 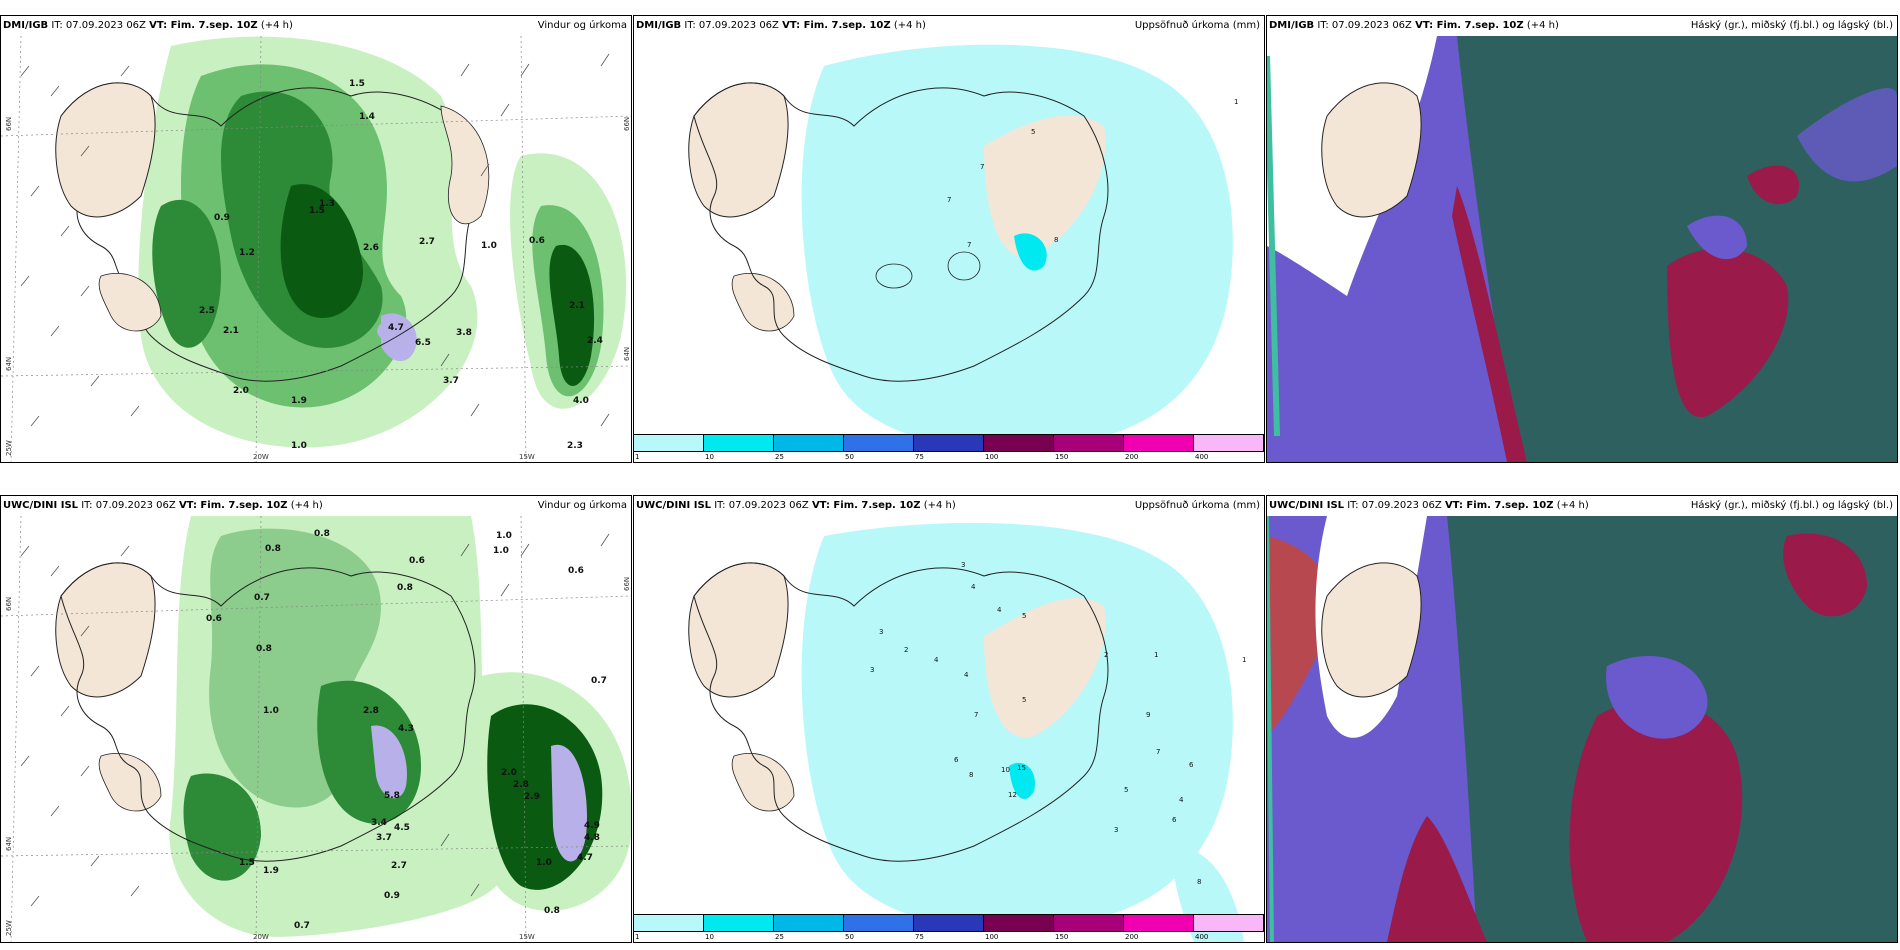 I want to click on precip-value: 2.9, so click(x=532, y=797).